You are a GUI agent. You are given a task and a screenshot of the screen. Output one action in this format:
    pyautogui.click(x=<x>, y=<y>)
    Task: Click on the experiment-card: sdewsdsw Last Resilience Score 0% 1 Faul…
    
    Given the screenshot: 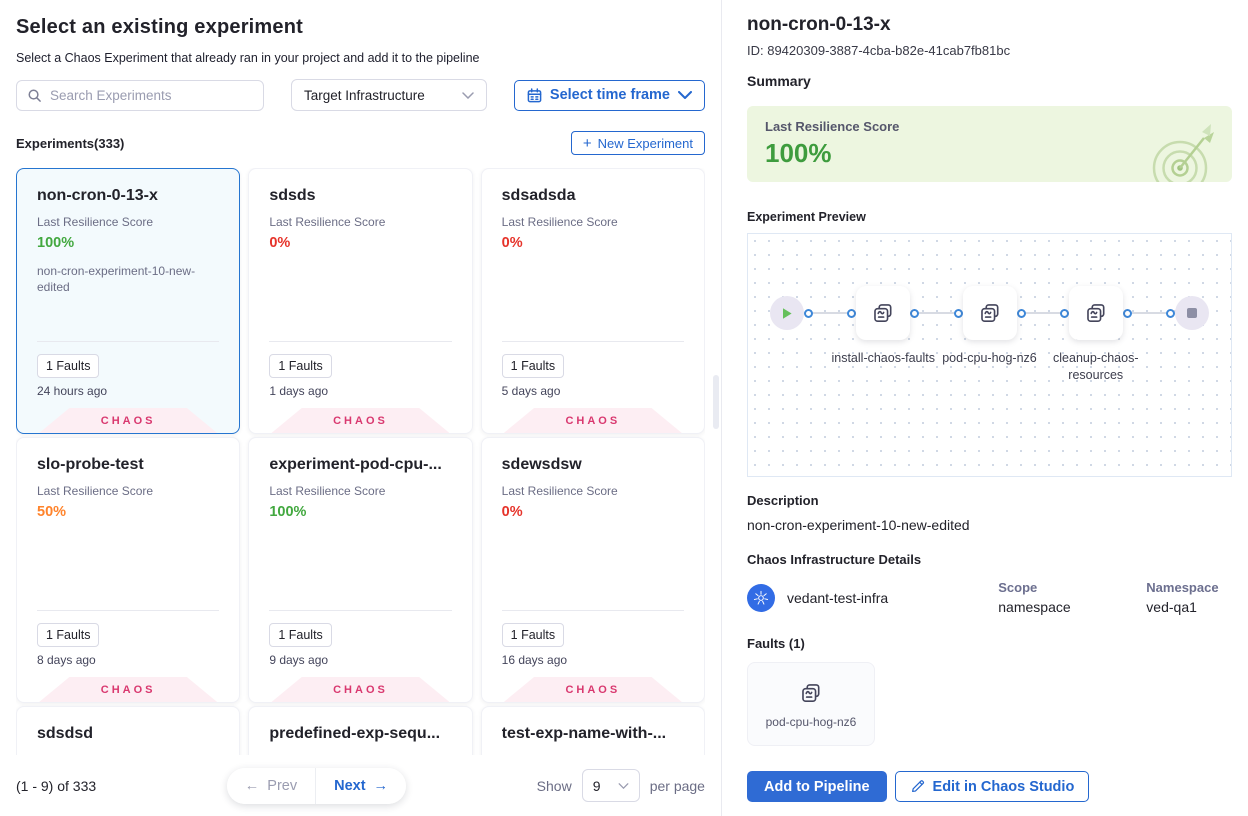 What is the action you would take?
    pyautogui.click(x=592, y=570)
    